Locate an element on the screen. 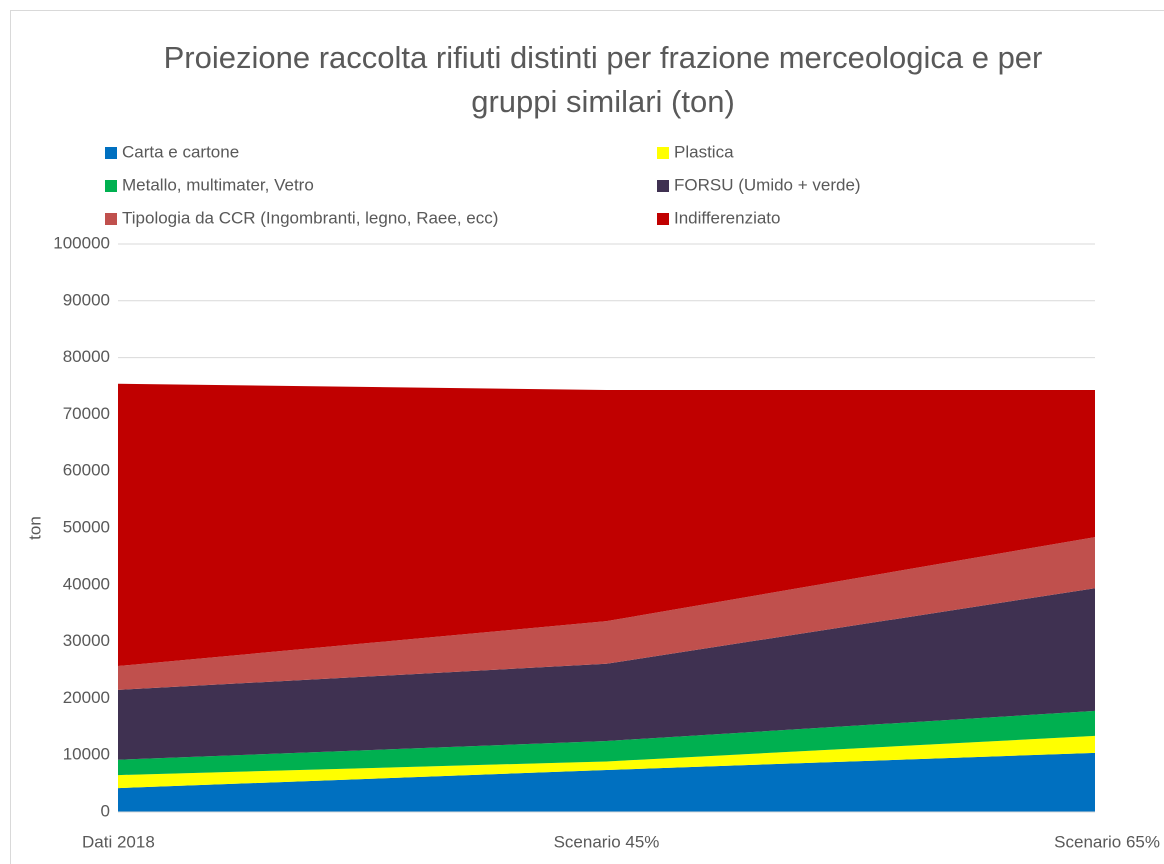  legend-item: FORSU (Umido + verde) is located at coordinates (759, 184).